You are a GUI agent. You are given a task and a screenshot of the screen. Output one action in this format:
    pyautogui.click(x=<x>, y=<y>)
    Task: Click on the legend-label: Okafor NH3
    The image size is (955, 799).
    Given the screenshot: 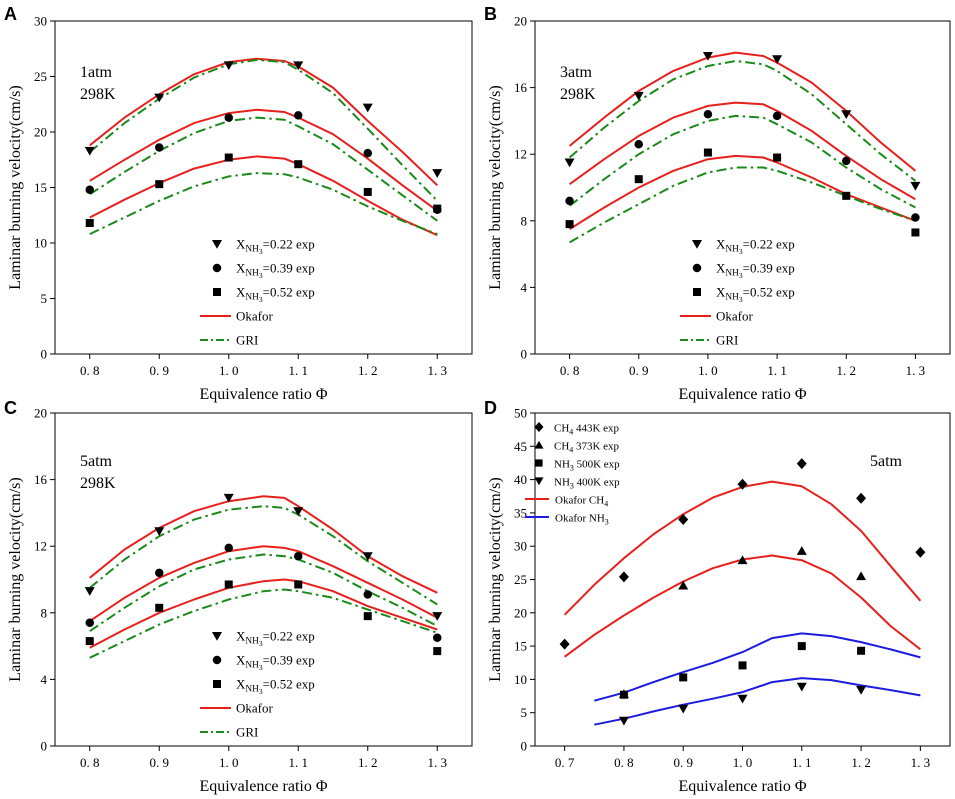 What is the action you would take?
    pyautogui.click(x=582, y=520)
    